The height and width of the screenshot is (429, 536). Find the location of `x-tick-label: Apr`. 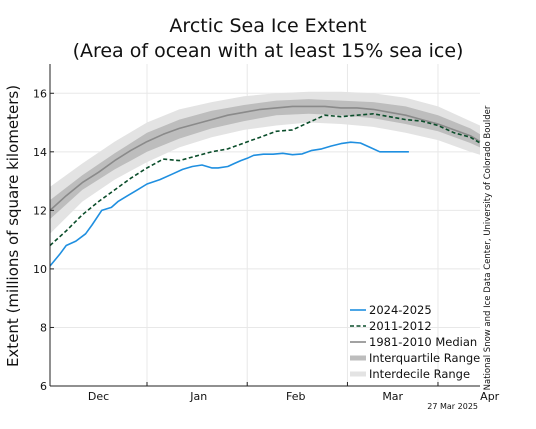

x-tick-label: Apr is located at coordinates (490, 396).